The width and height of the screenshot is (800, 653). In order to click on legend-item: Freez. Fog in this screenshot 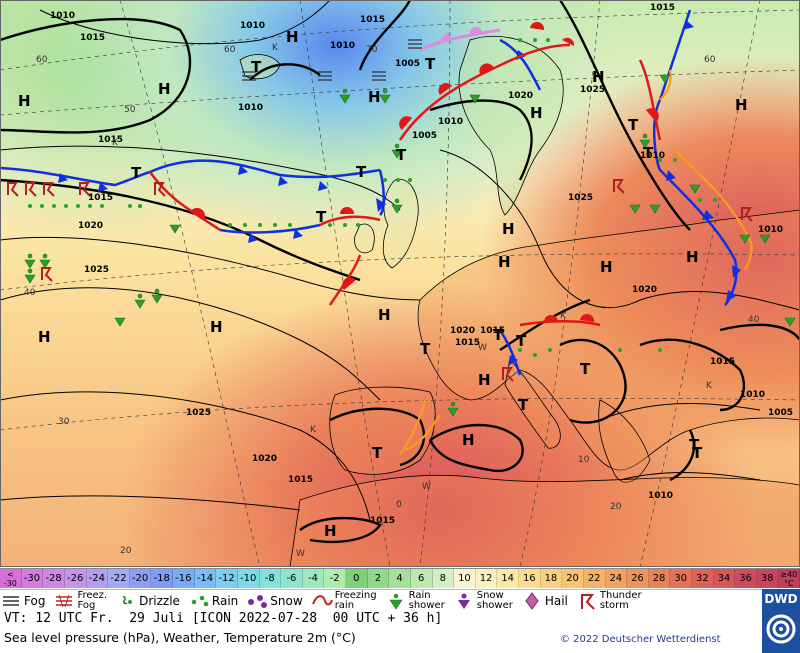, I will do `click(80, 600)`.